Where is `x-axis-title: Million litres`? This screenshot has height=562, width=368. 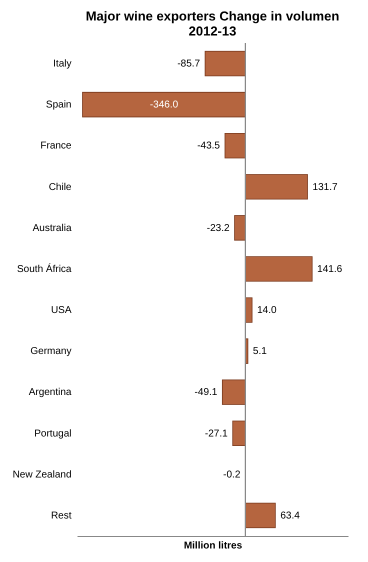 x-axis-title: Million litres is located at coordinates (213, 546).